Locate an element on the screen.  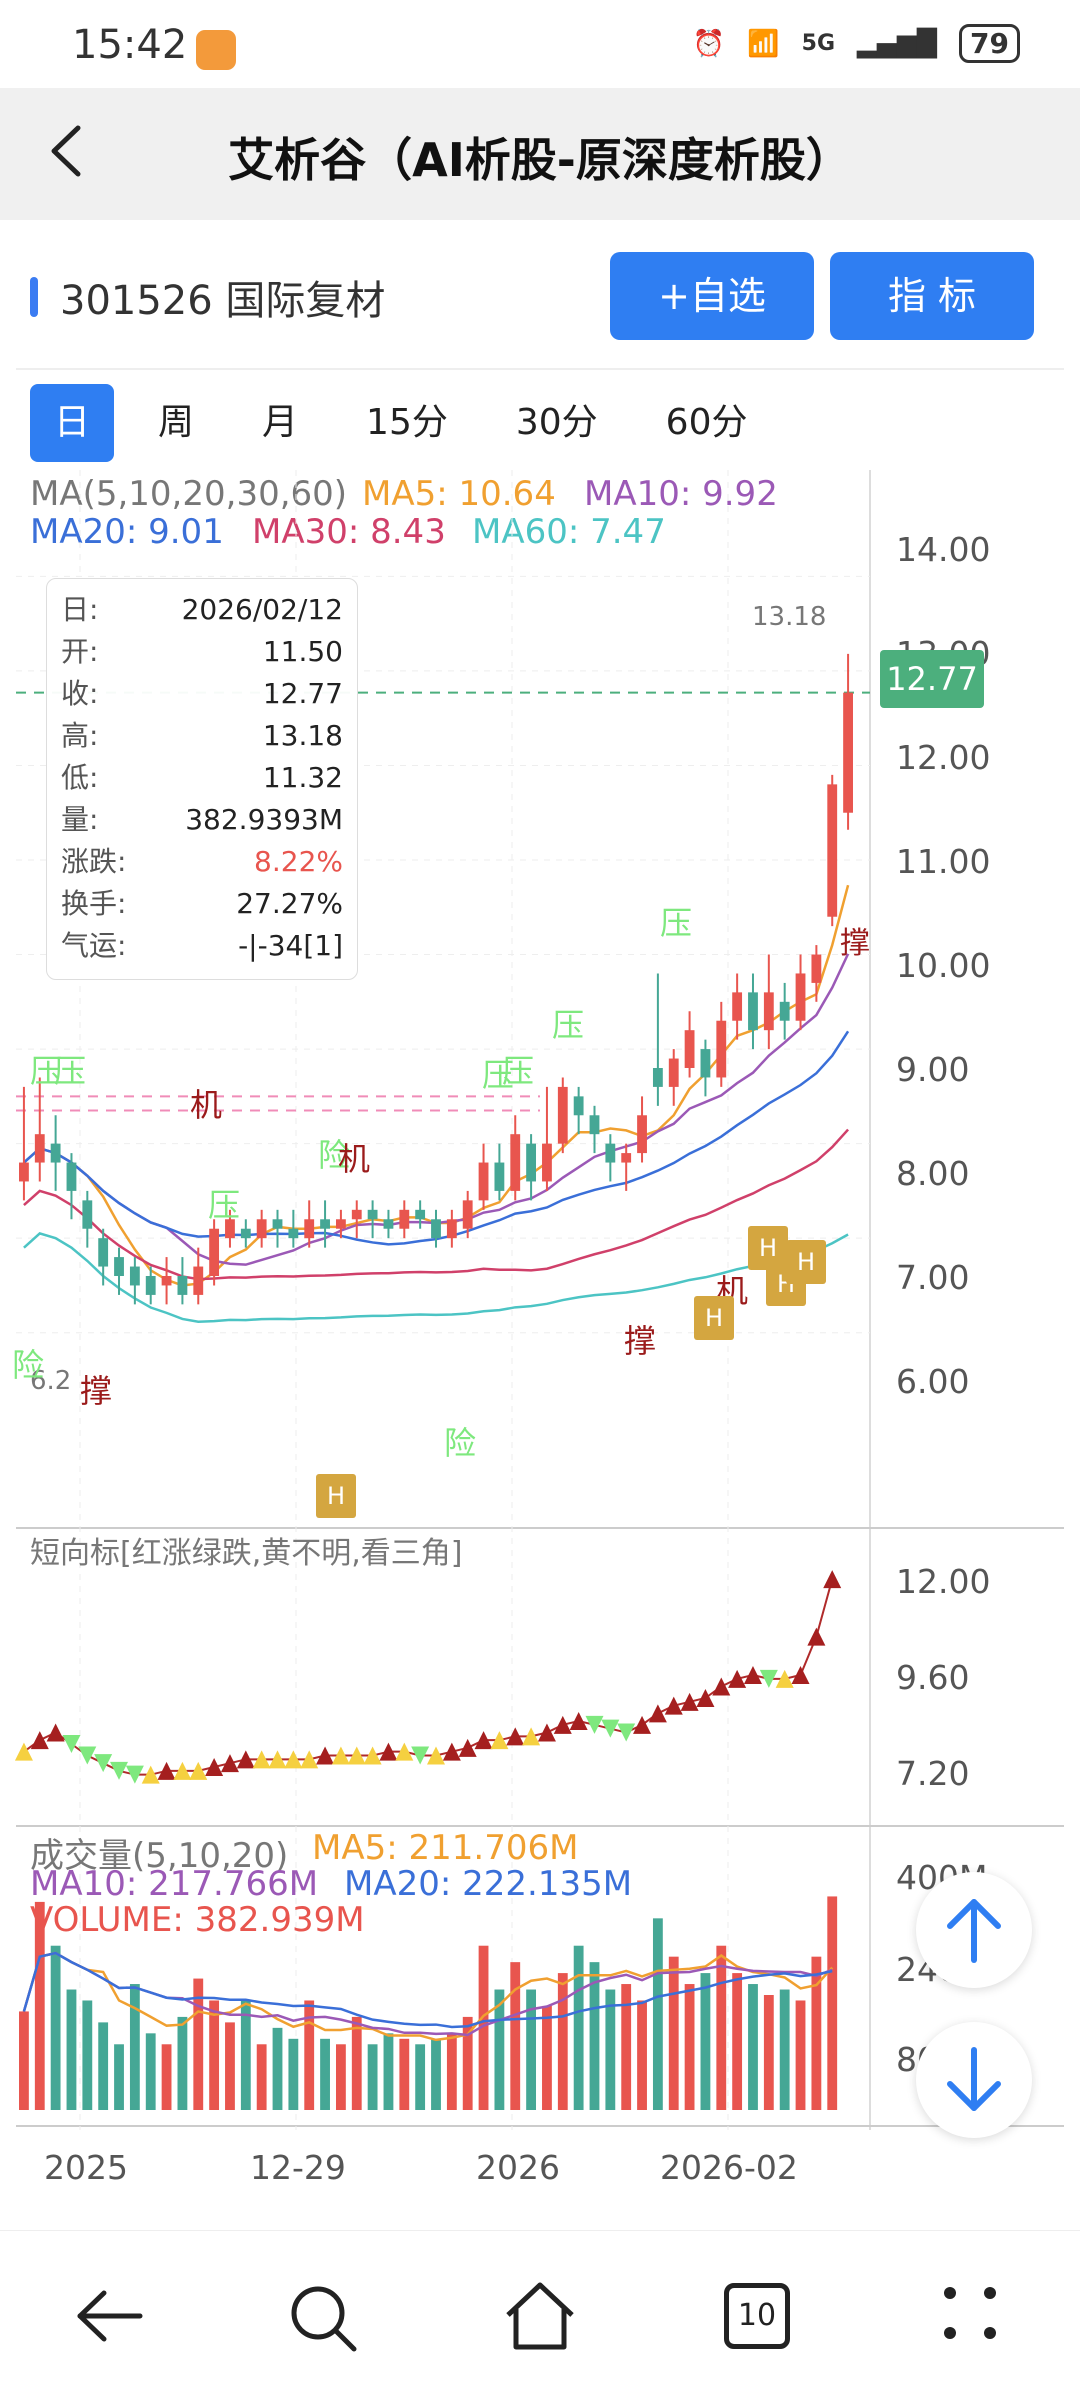
short-axis-tick: 7.20 is located at coordinates (933, 1773).